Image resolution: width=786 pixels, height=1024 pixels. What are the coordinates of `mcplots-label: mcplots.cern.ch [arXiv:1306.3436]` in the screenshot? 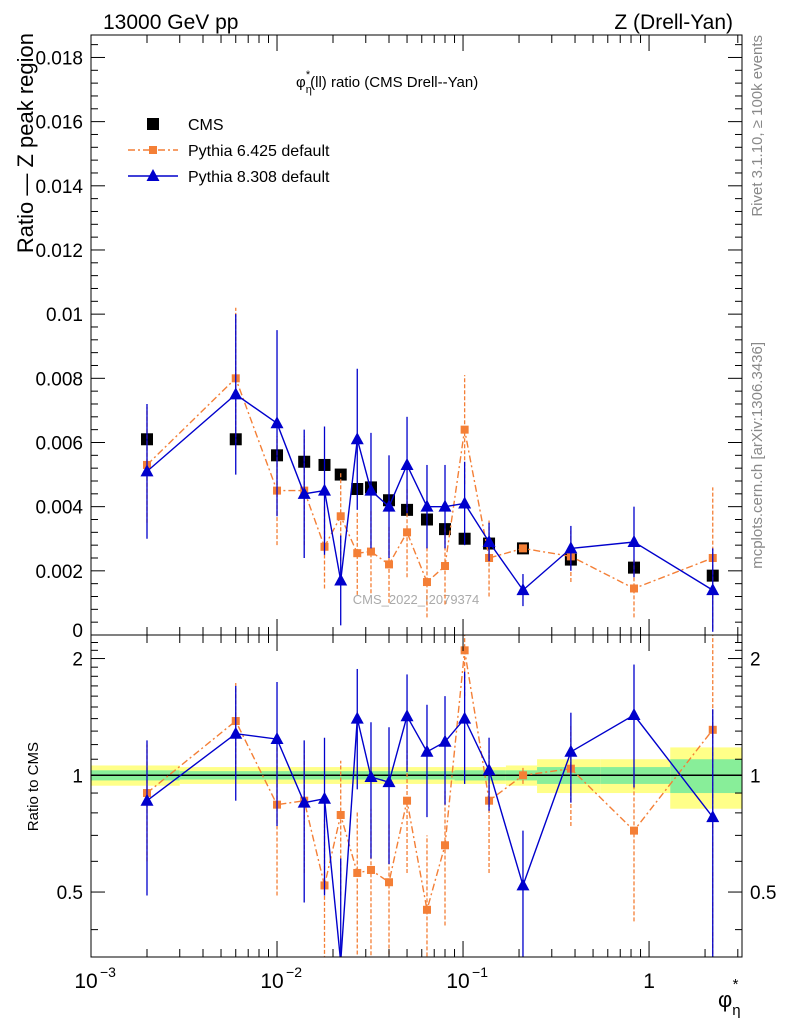 It's located at (757, 455).